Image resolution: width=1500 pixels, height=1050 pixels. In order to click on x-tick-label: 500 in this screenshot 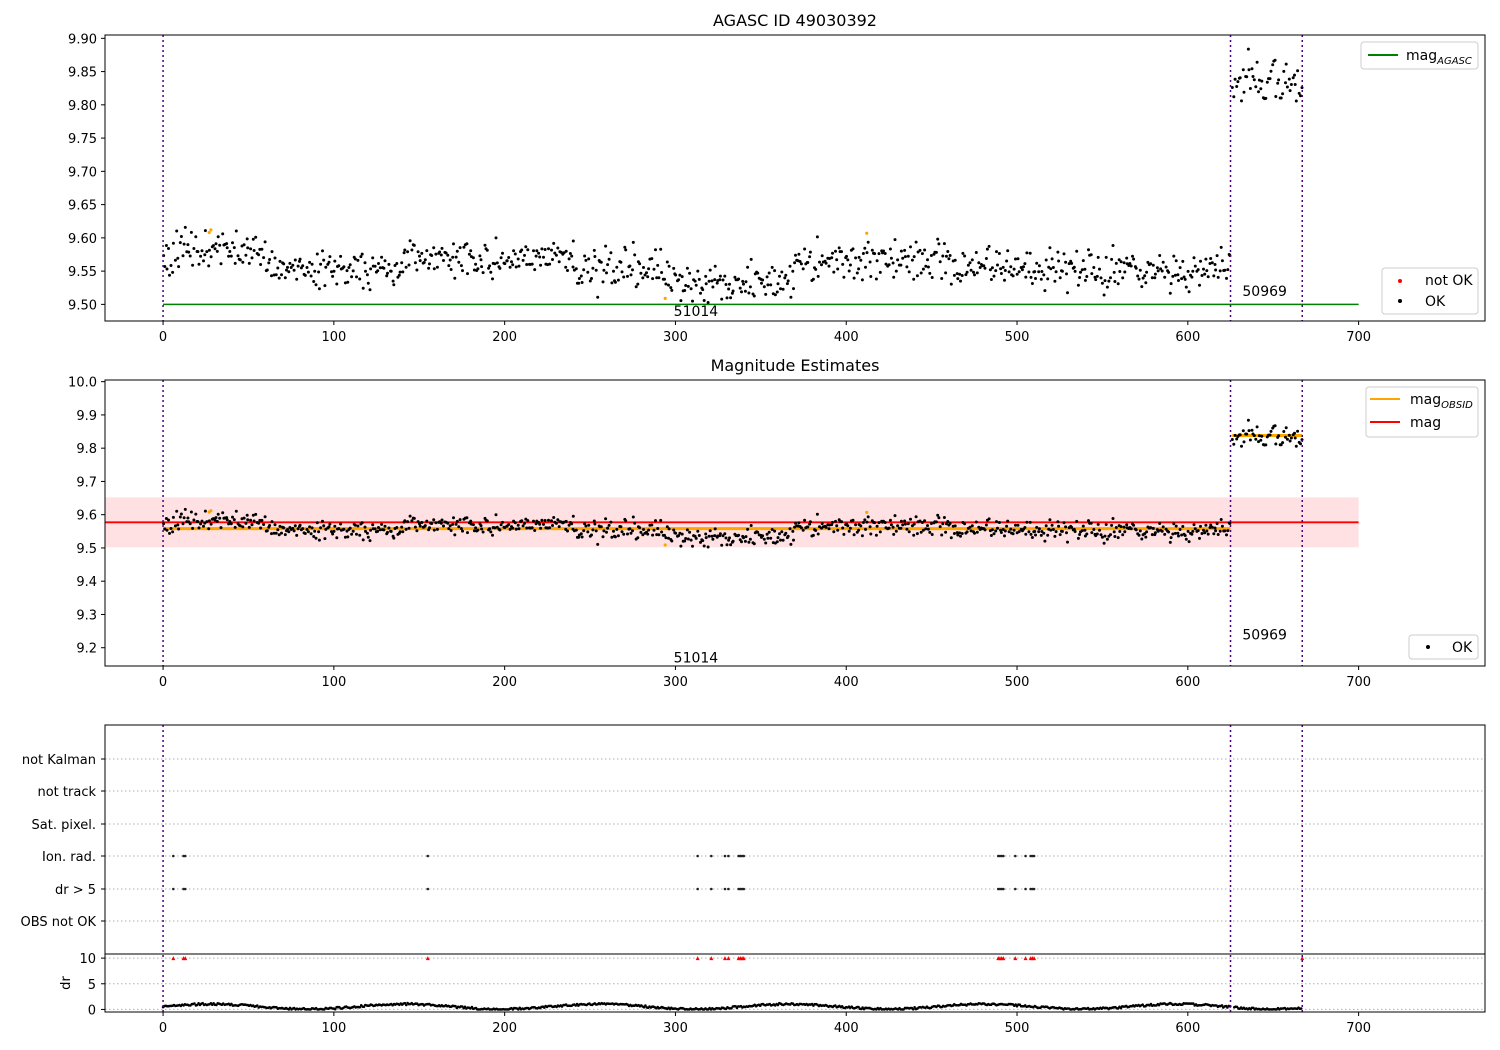, I will do `click(1017, 682)`.